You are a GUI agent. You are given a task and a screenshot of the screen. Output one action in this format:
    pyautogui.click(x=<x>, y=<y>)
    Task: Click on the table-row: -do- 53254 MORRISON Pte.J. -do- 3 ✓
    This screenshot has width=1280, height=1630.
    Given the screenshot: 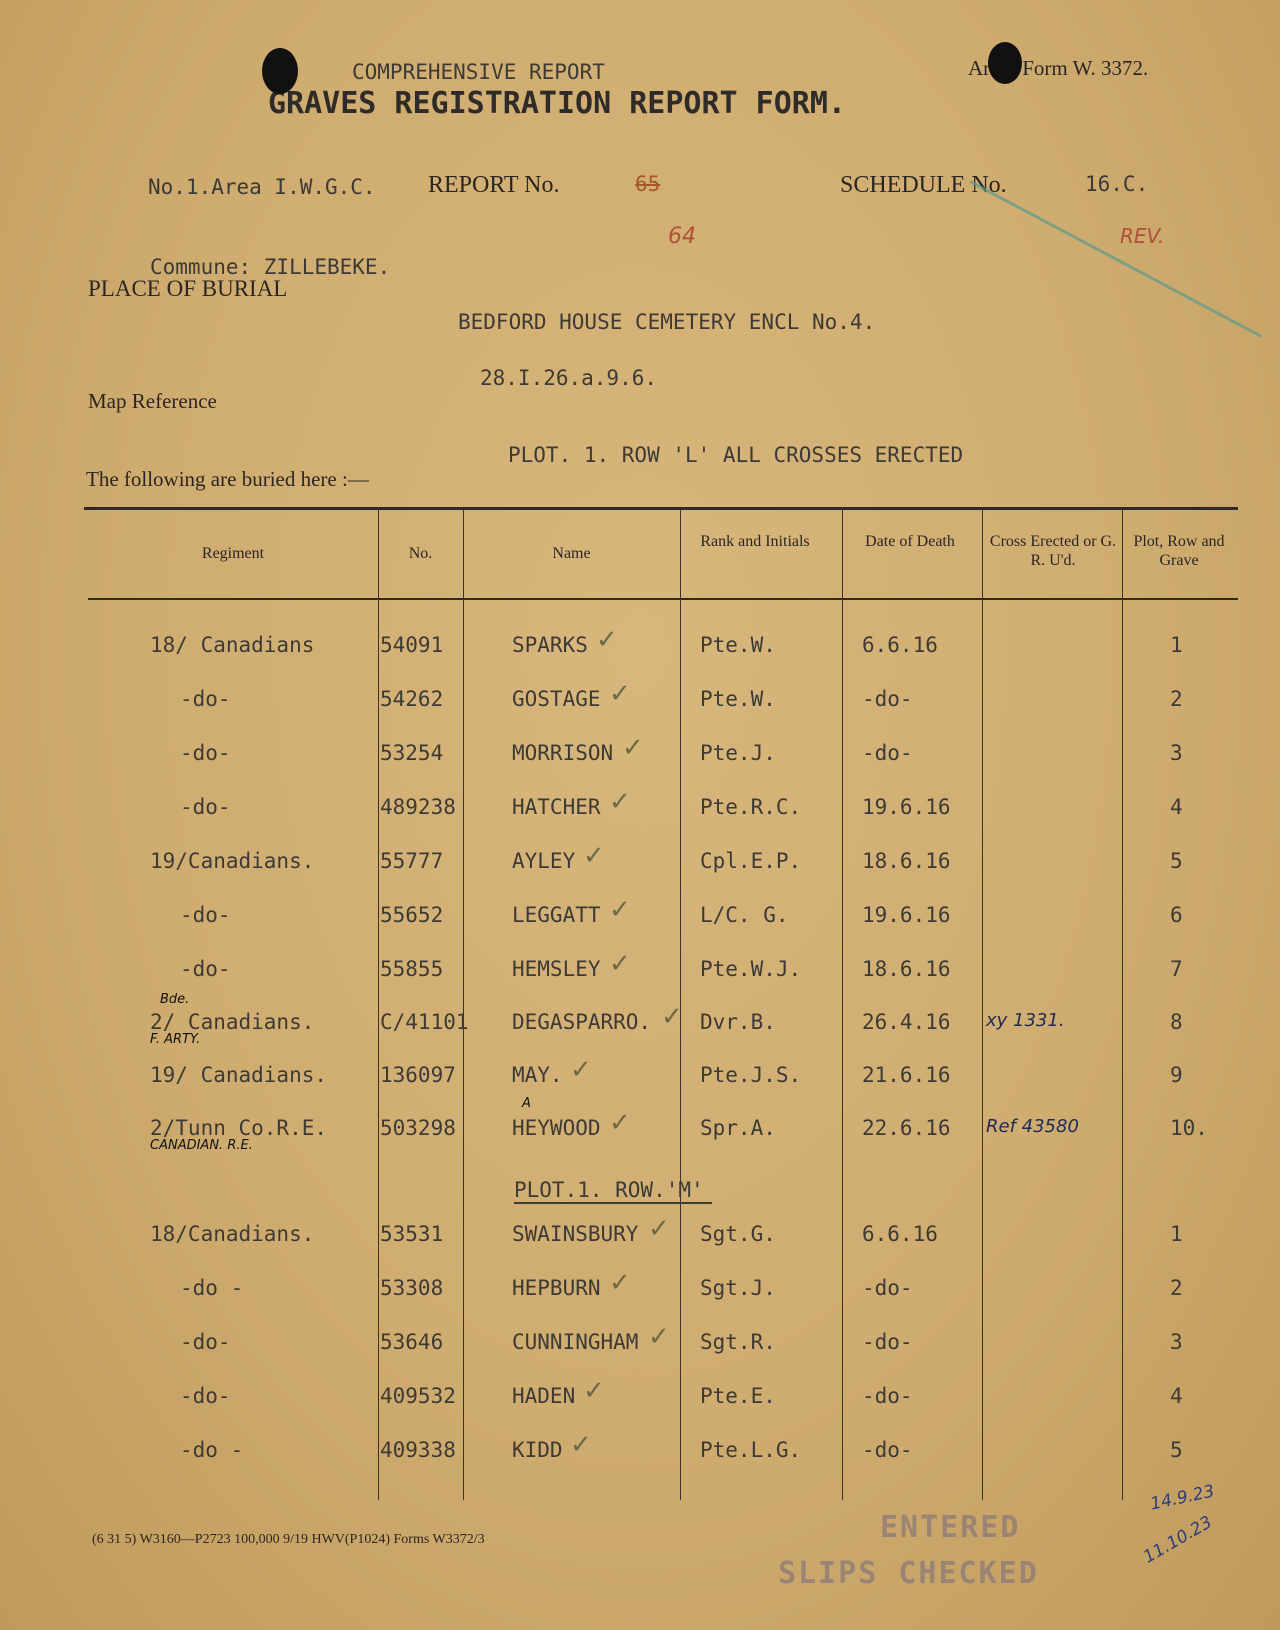 What is the action you would take?
    pyautogui.click(x=640, y=752)
    